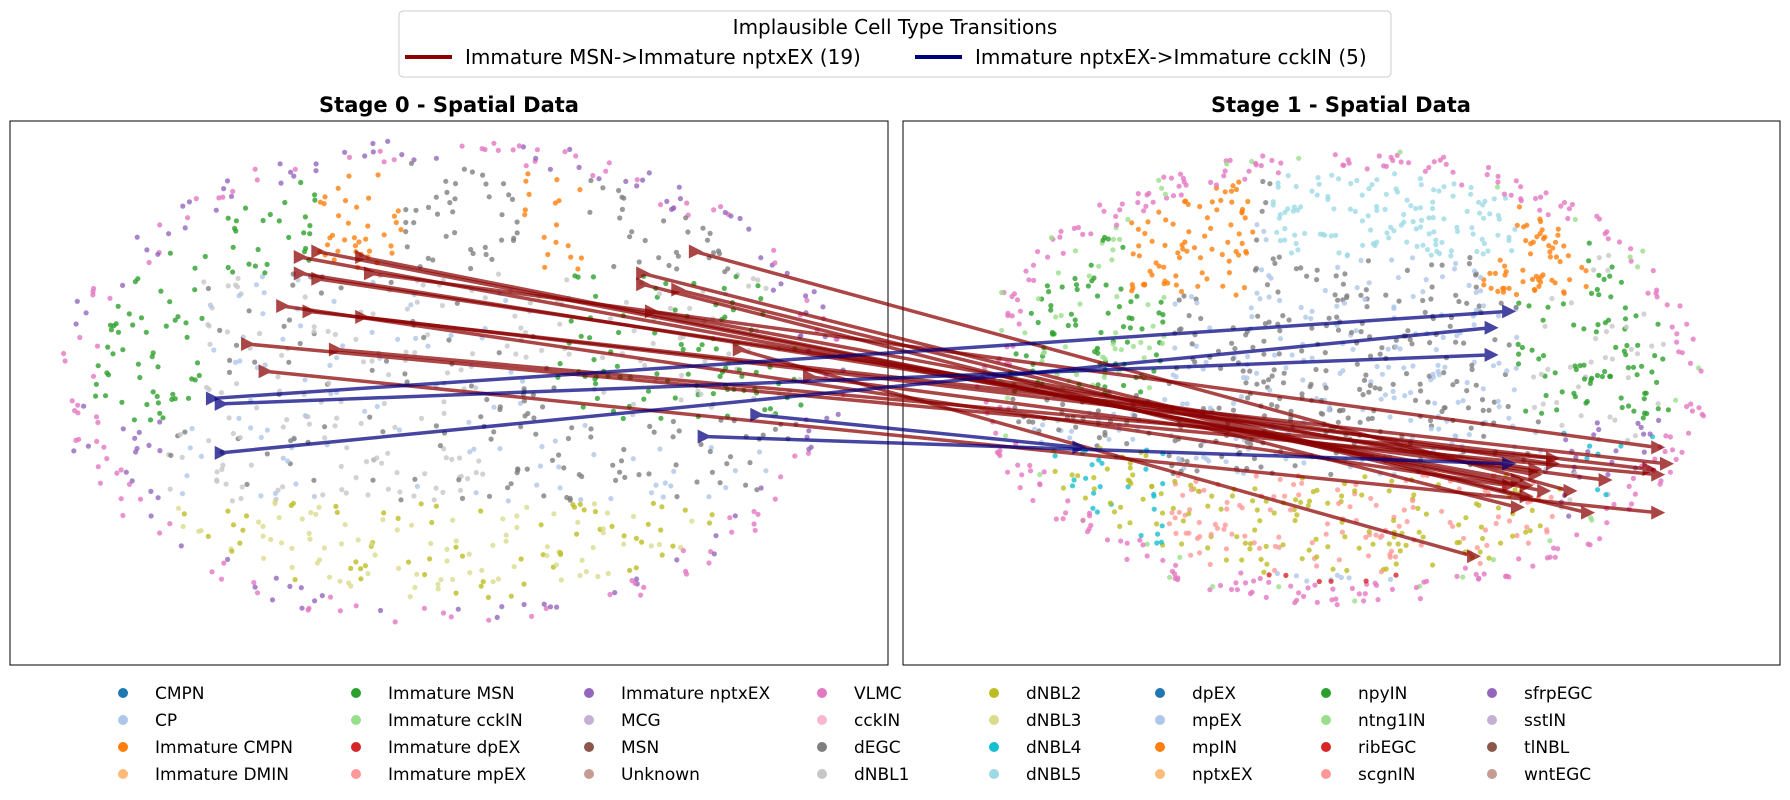 The width and height of the screenshot is (1790, 800). Describe the element at coordinates (1558, 694) in the screenshot. I see `legend-label: sfrpEGC` at that location.